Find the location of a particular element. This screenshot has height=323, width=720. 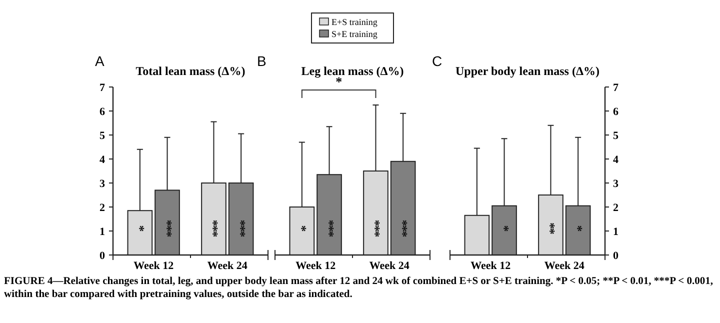

text: C is located at coordinates (437, 61).